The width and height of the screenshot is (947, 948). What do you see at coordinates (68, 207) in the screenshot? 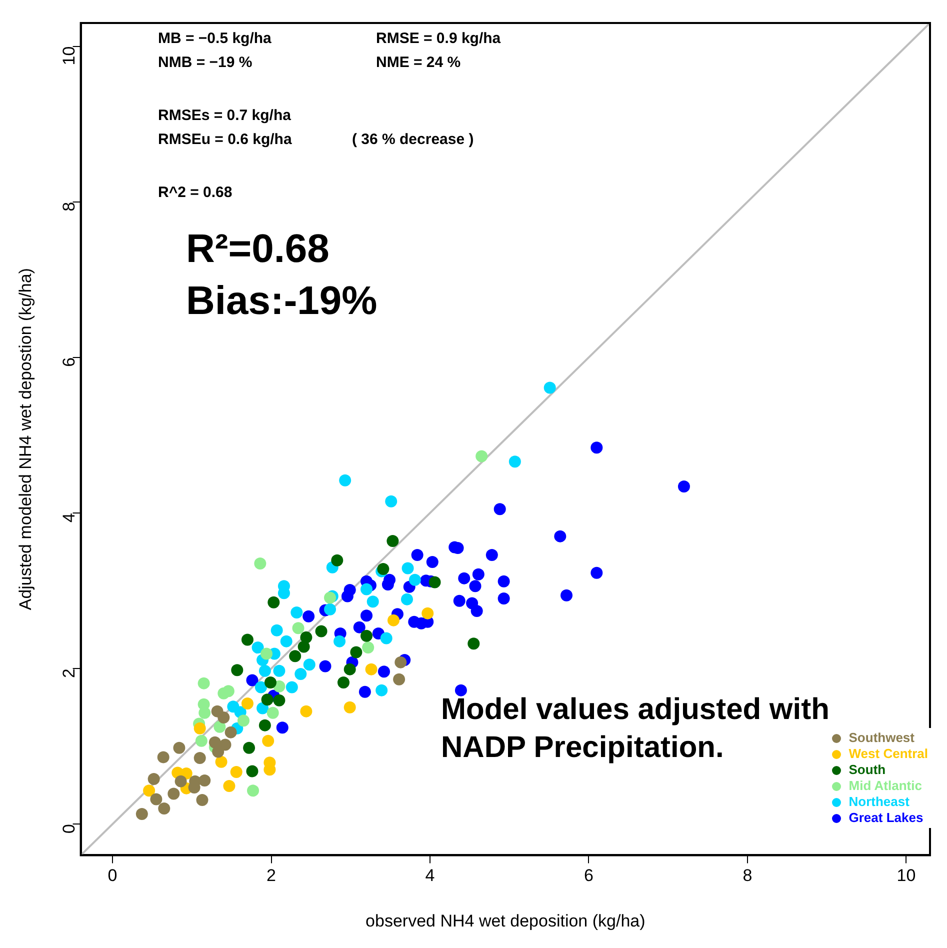
I see `y-tick-label: 8` at bounding box center [68, 207].